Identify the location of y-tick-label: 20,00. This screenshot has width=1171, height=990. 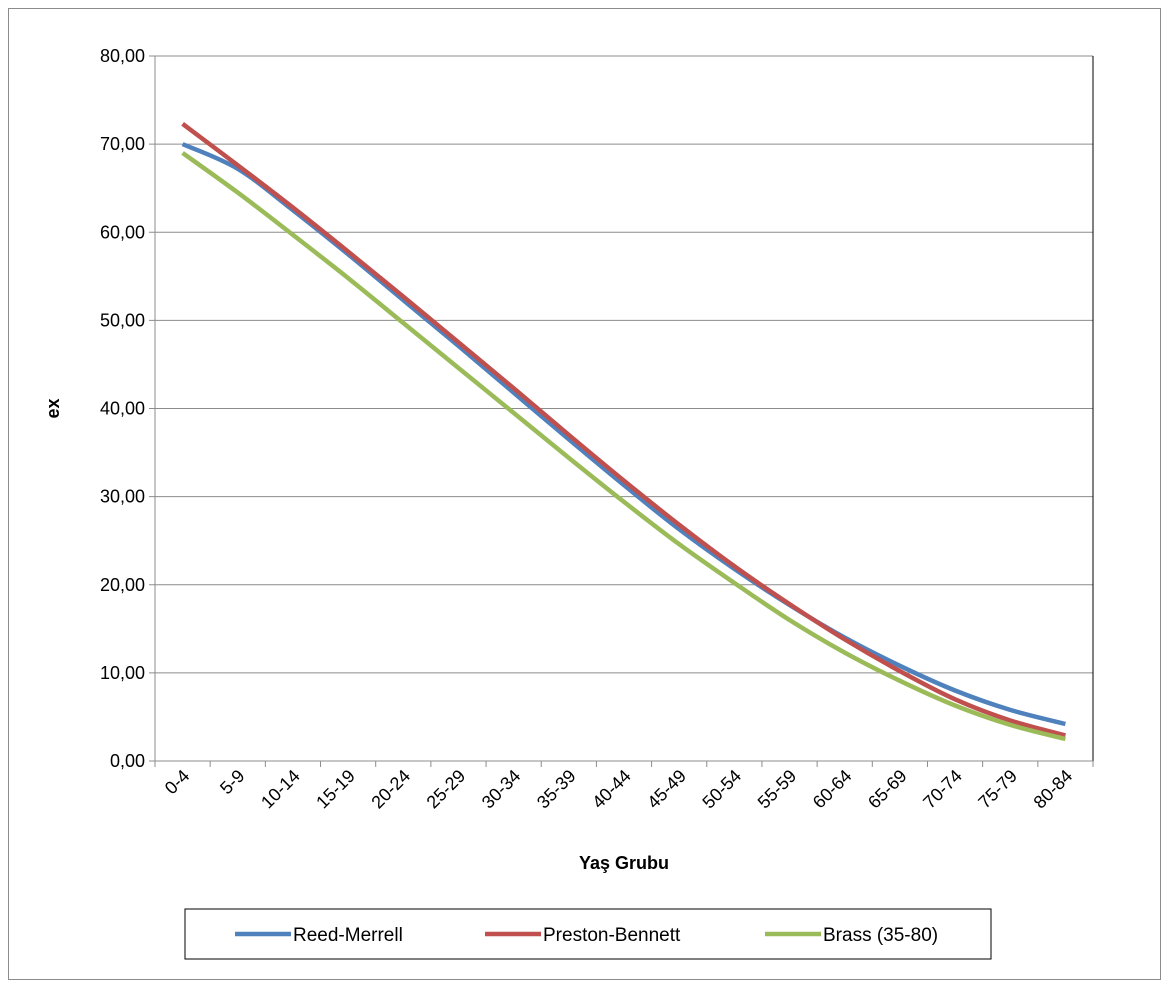
(122, 585).